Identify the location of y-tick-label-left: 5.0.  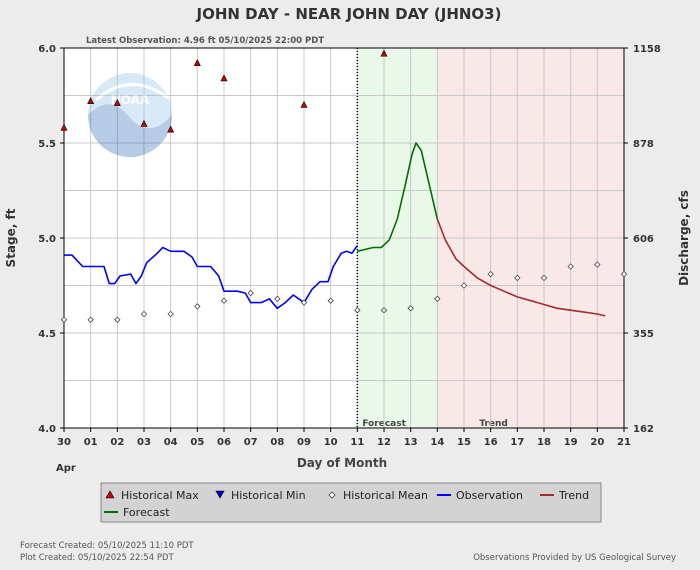
(47, 239).